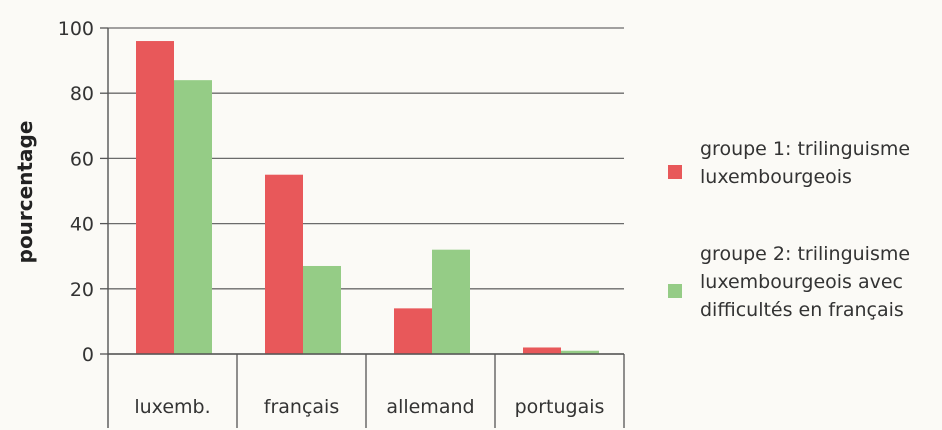  What do you see at coordinates (301, 407) in the screenshot?
I see `x-category-label: français` at bounding box center [301, 407].